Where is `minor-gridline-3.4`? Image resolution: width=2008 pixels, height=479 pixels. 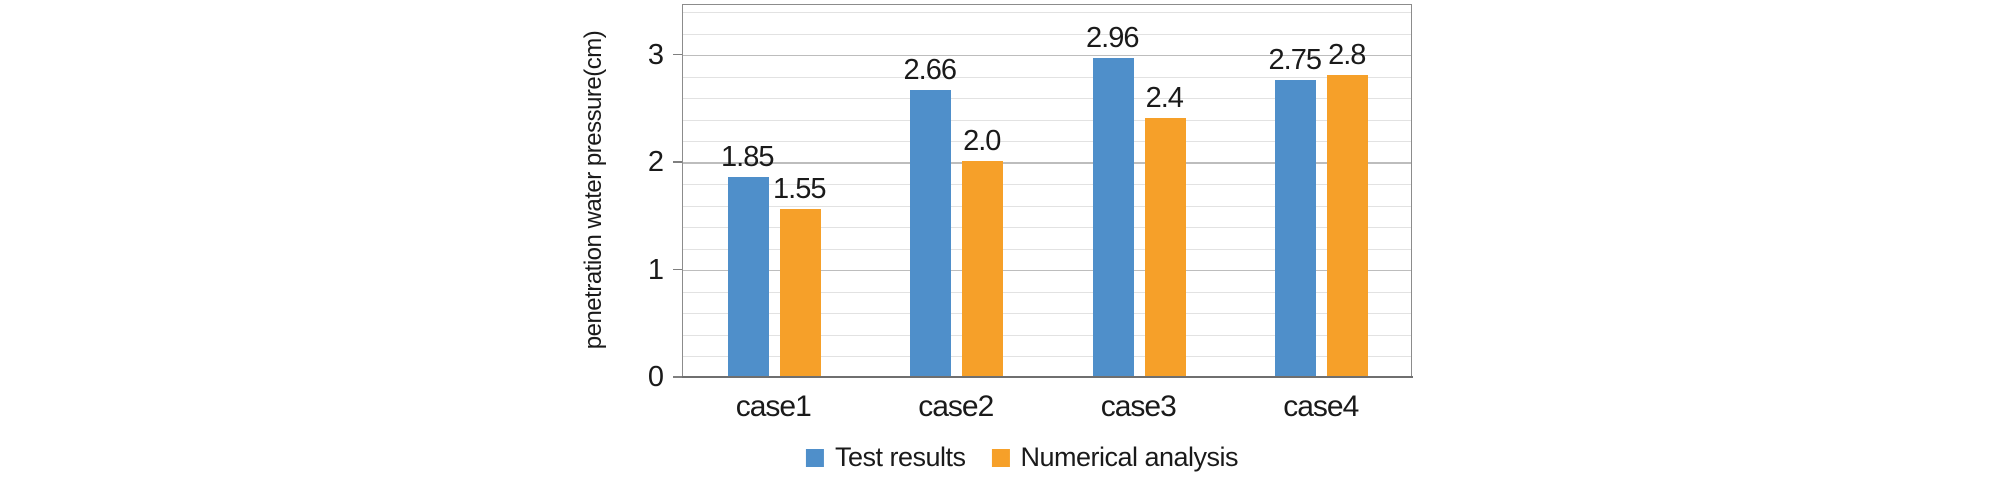
minor-gridline-3.4 is located at coordinates (1047, 13).